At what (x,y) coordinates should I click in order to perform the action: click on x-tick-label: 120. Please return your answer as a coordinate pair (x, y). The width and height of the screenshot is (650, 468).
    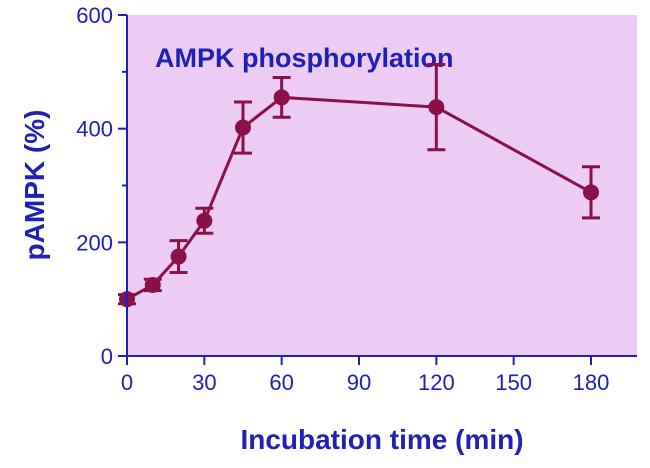
    Looking at the image, I should click on (436, 382).